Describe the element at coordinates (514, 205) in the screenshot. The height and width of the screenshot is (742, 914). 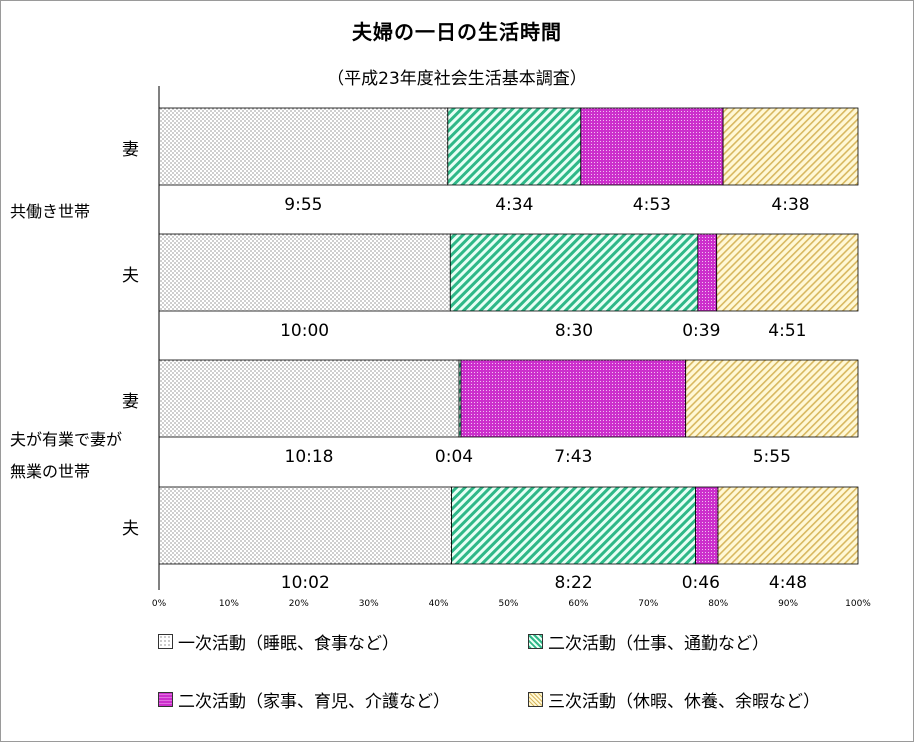
I see `data-label-0-1: 4:34` at that location.